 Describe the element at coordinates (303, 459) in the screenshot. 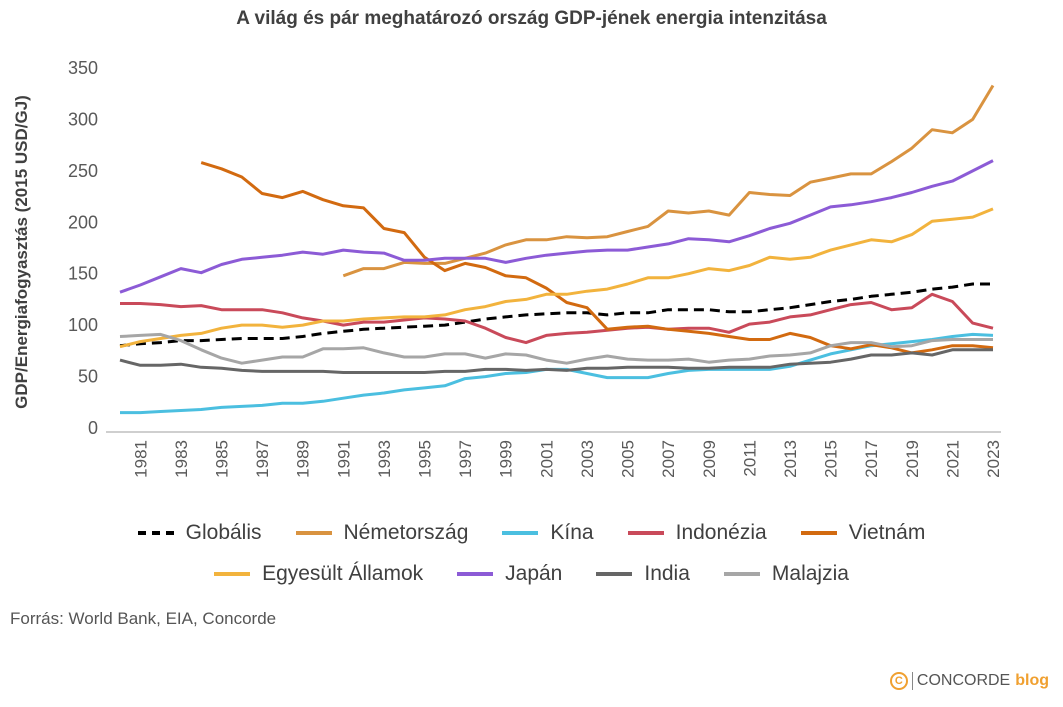

I see `x-tick-label: 1989` at that location.